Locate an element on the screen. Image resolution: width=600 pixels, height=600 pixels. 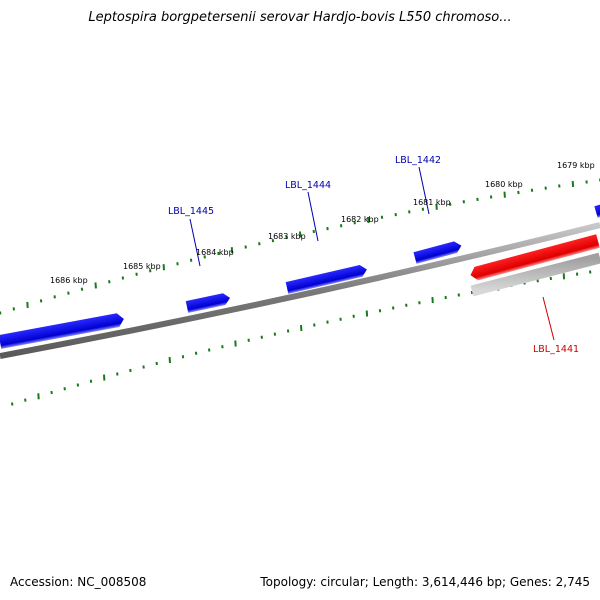
ruler-label: 1686 kbp is located at coordinates (69, 280).